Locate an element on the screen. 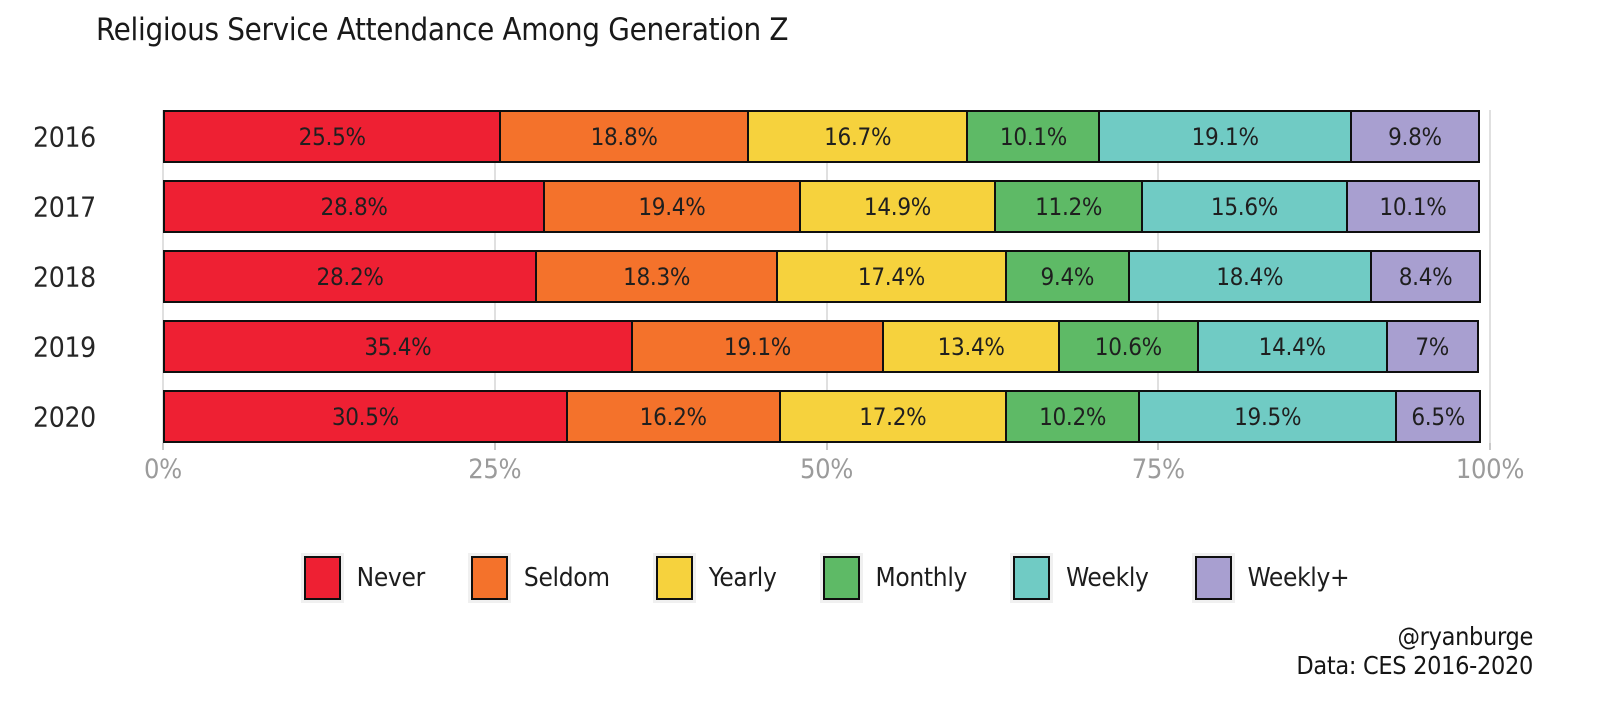 Image resolution: width=1600 pixels, height=711 pixels. bar-value-label: 13.4% is located at coordinates (971, 346).